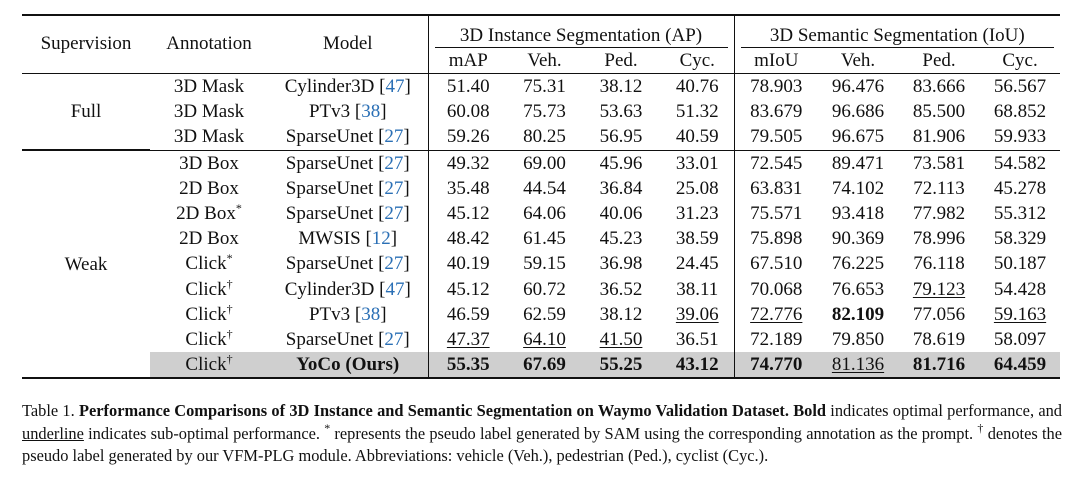 The width and height of the screenshot is (1080, 502). I want to click on cell-model: Cylinder3D [47], so click(348, 86).